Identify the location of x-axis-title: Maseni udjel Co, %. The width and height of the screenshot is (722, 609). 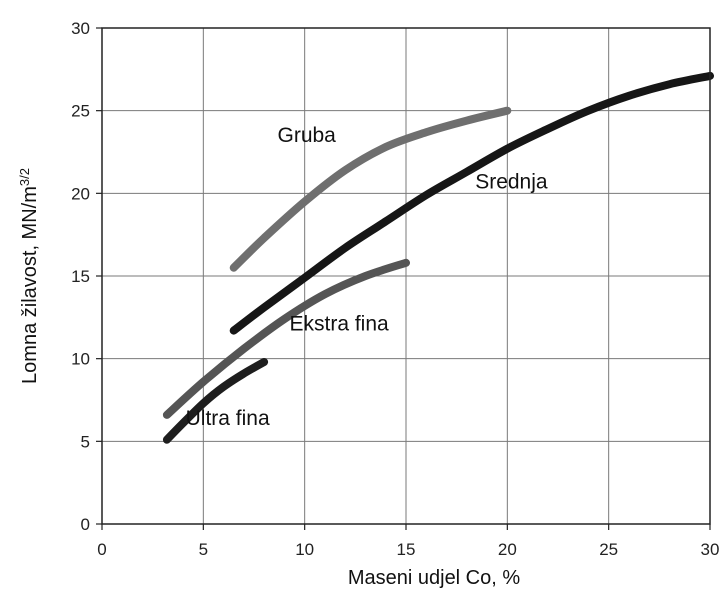
(434, 578).